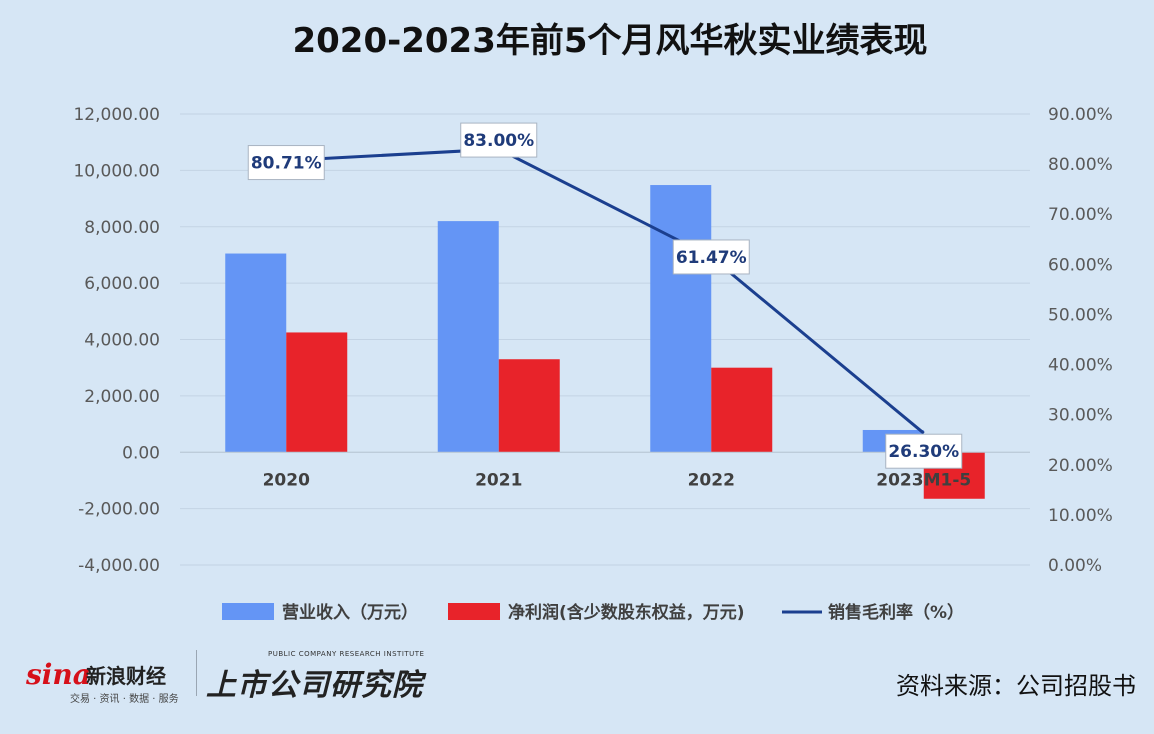 Image resolution: width=1154 pixels, height=734 pixels. What do you see at coordinates (116, 115) in the screenshot?
I see `left-tick-label: 12,000.00` at bounding box center [116, 115].